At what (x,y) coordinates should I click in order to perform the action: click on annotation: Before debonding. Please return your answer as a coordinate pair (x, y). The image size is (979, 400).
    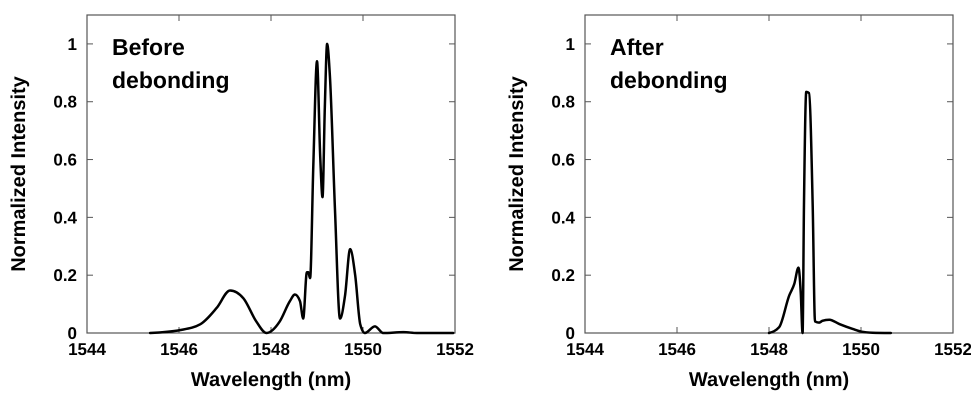
    Looking at the image, I should click on (171, 63).